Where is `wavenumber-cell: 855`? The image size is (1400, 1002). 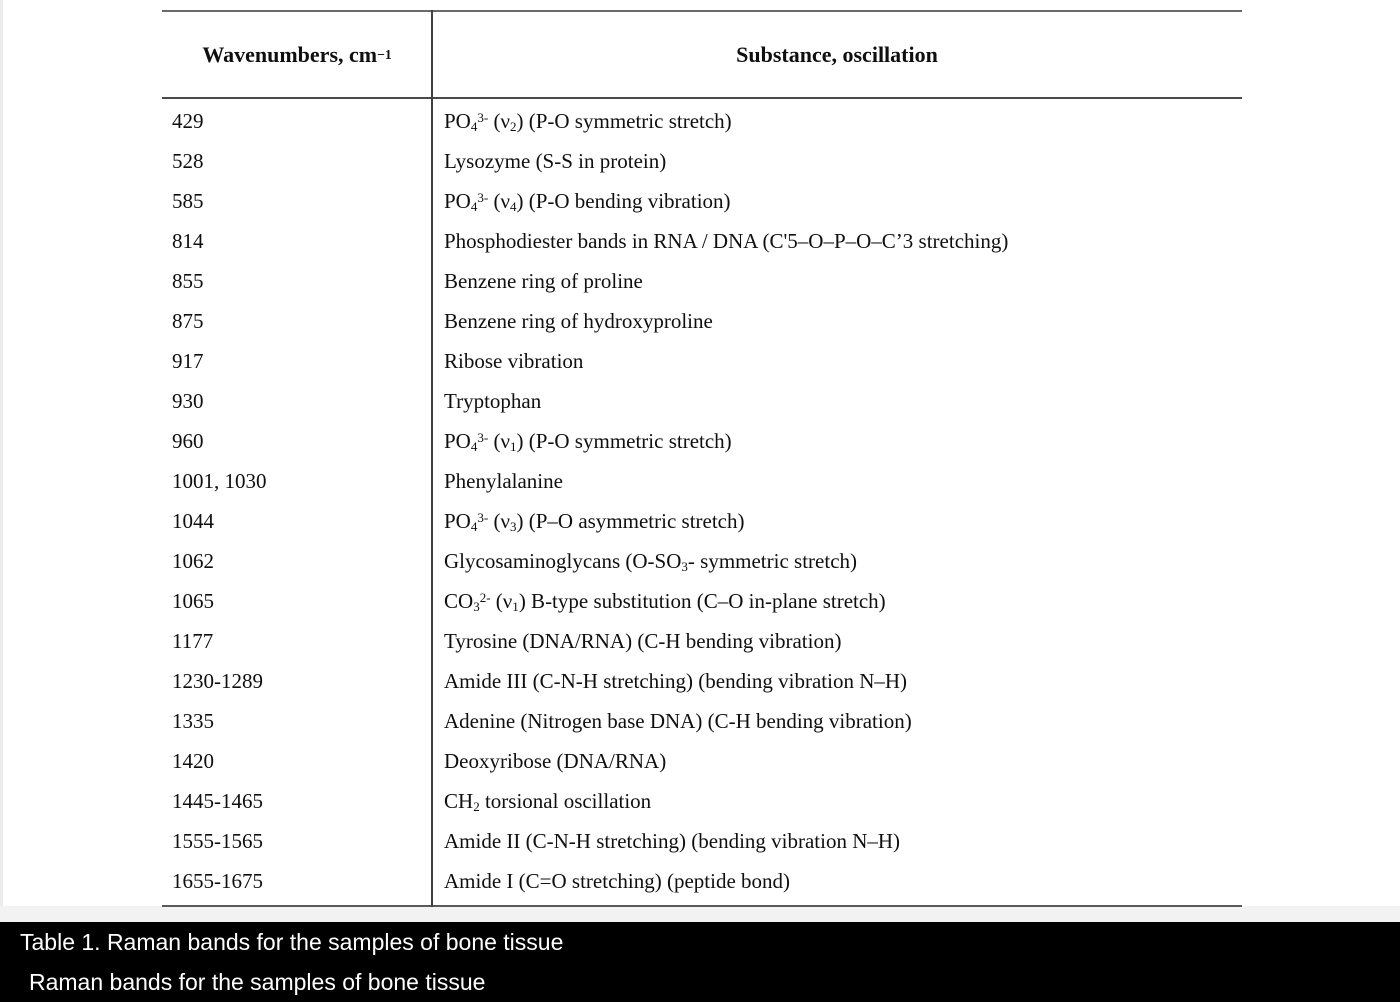
wavenumber-cell: 855 is located at coordinates (188, 280).